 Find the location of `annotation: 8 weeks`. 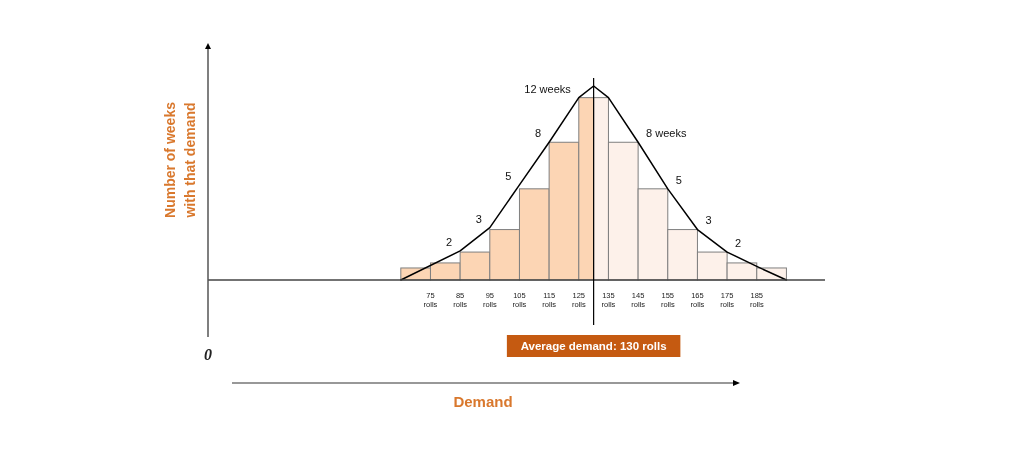

annotation: 8 weeks is located at coordinates (666, 133).